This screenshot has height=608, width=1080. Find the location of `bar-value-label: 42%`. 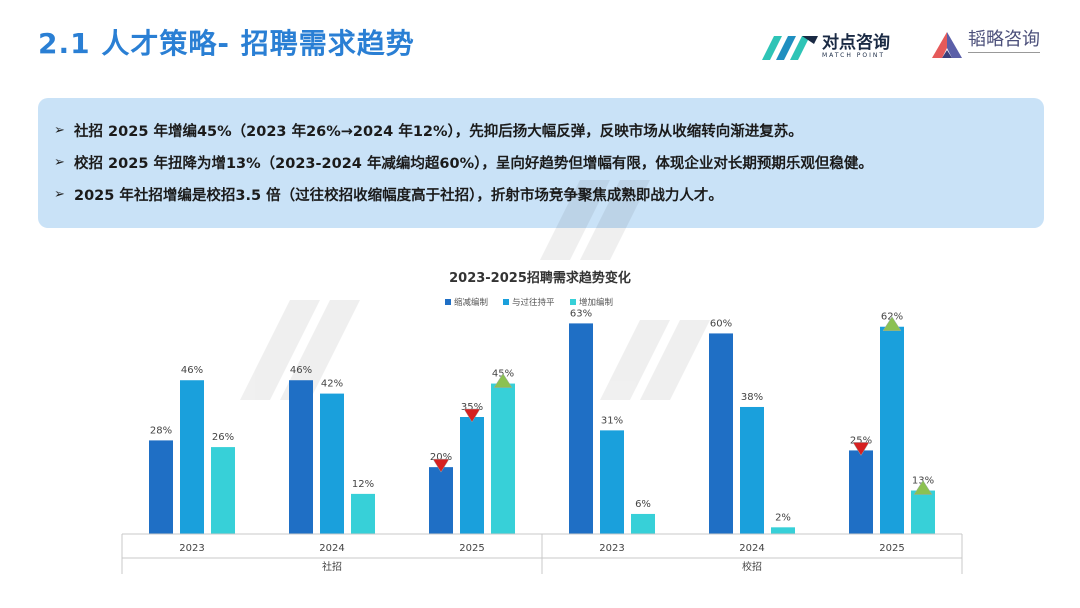

bar-value-label: 42% is located at coordinates (332, 384).